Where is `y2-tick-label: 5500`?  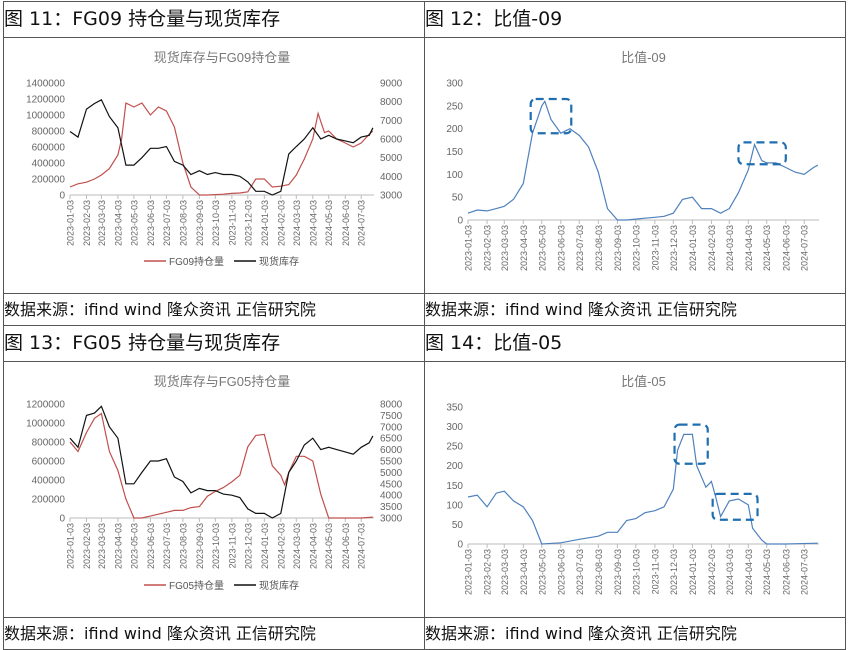
y2-tick-label: 5500 is located at coordinates (391, 462).